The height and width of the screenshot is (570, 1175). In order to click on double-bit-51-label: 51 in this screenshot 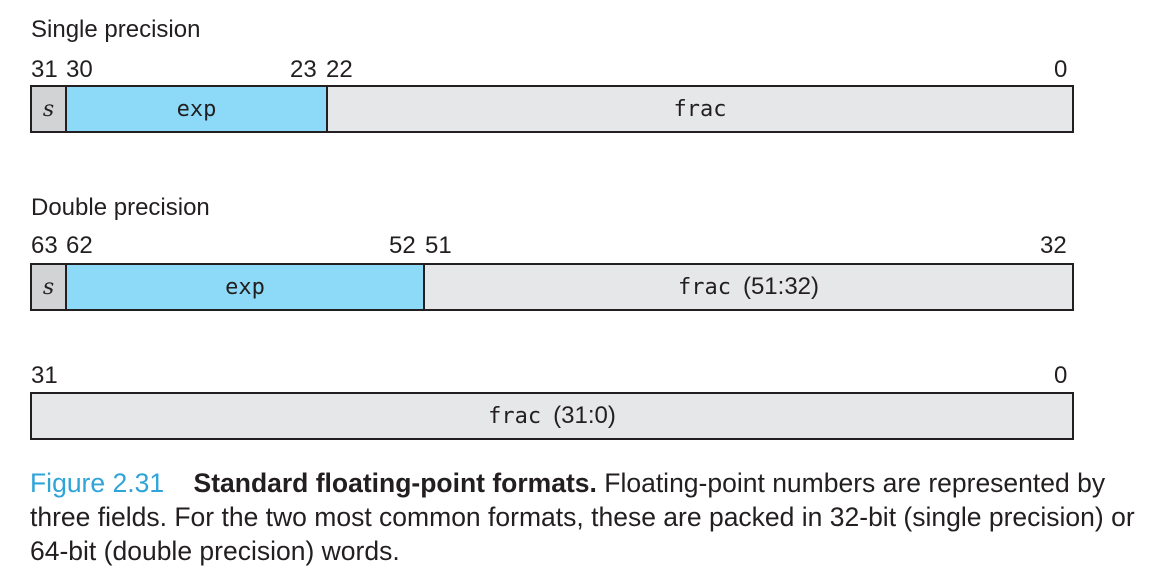, I will do `click(438, 245)`.